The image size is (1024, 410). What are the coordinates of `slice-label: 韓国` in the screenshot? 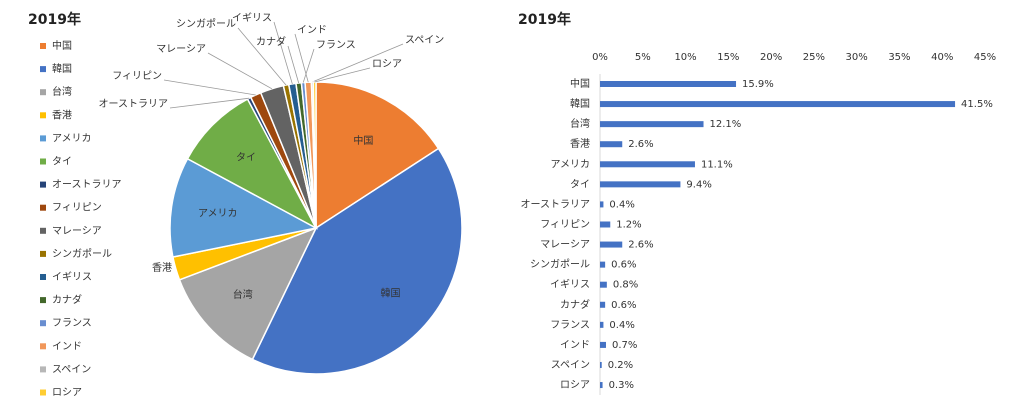 It's located at (390, 294).